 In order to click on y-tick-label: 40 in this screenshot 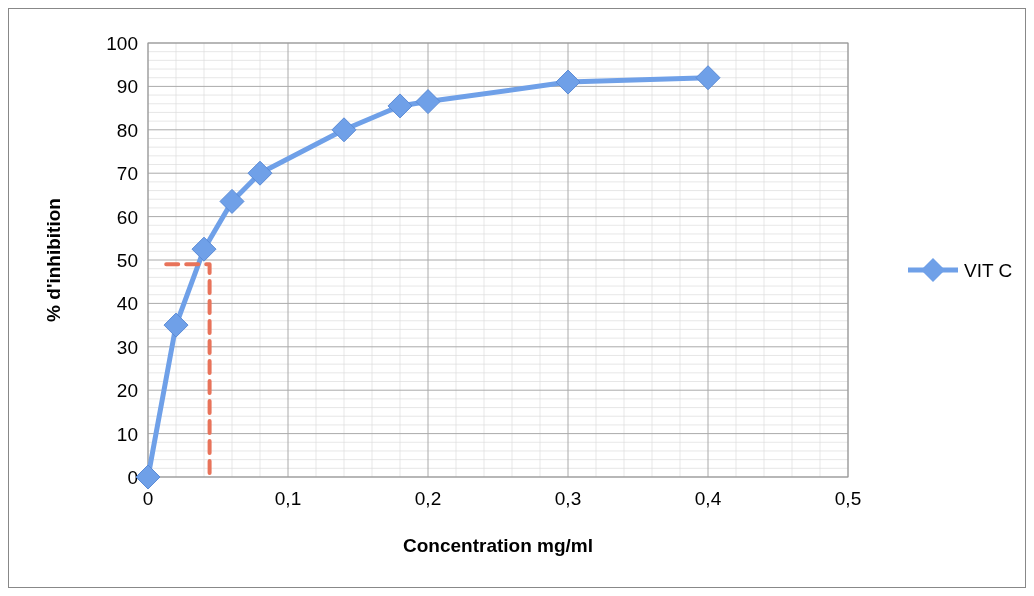, I will do `click(127, 304)`.